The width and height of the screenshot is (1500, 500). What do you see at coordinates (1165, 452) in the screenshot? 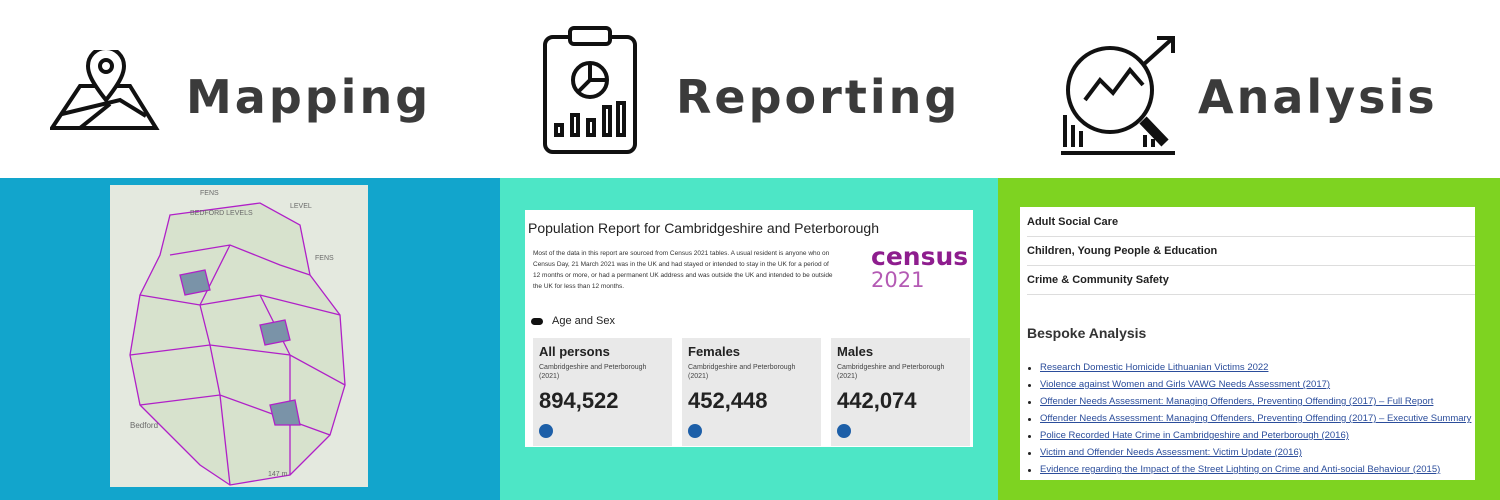
I see `report-link: Victim and Offender Needs Assessment` at bounding box center [1165, 452].